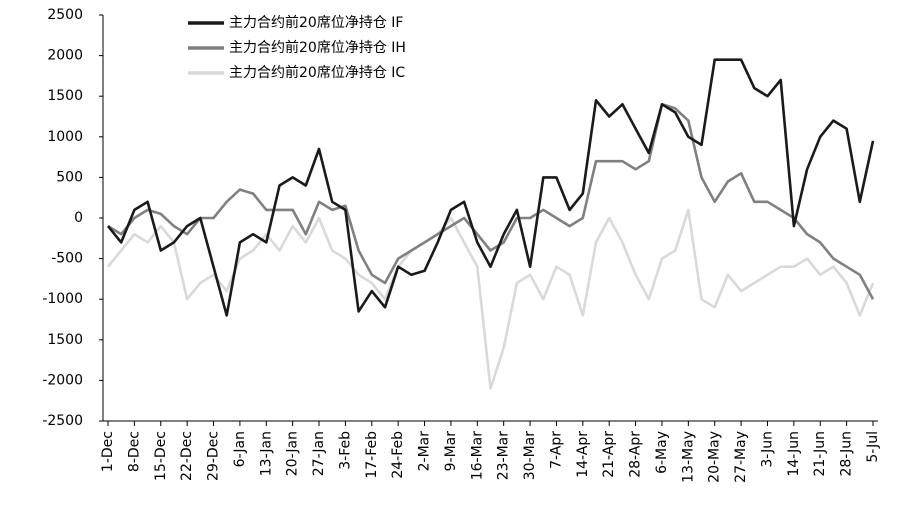 This screenshot has width=900, height=515. Describe the element at coordinates (266, 453) in the screenshot. I see `x-tick-label: 13-Jan` at that location.